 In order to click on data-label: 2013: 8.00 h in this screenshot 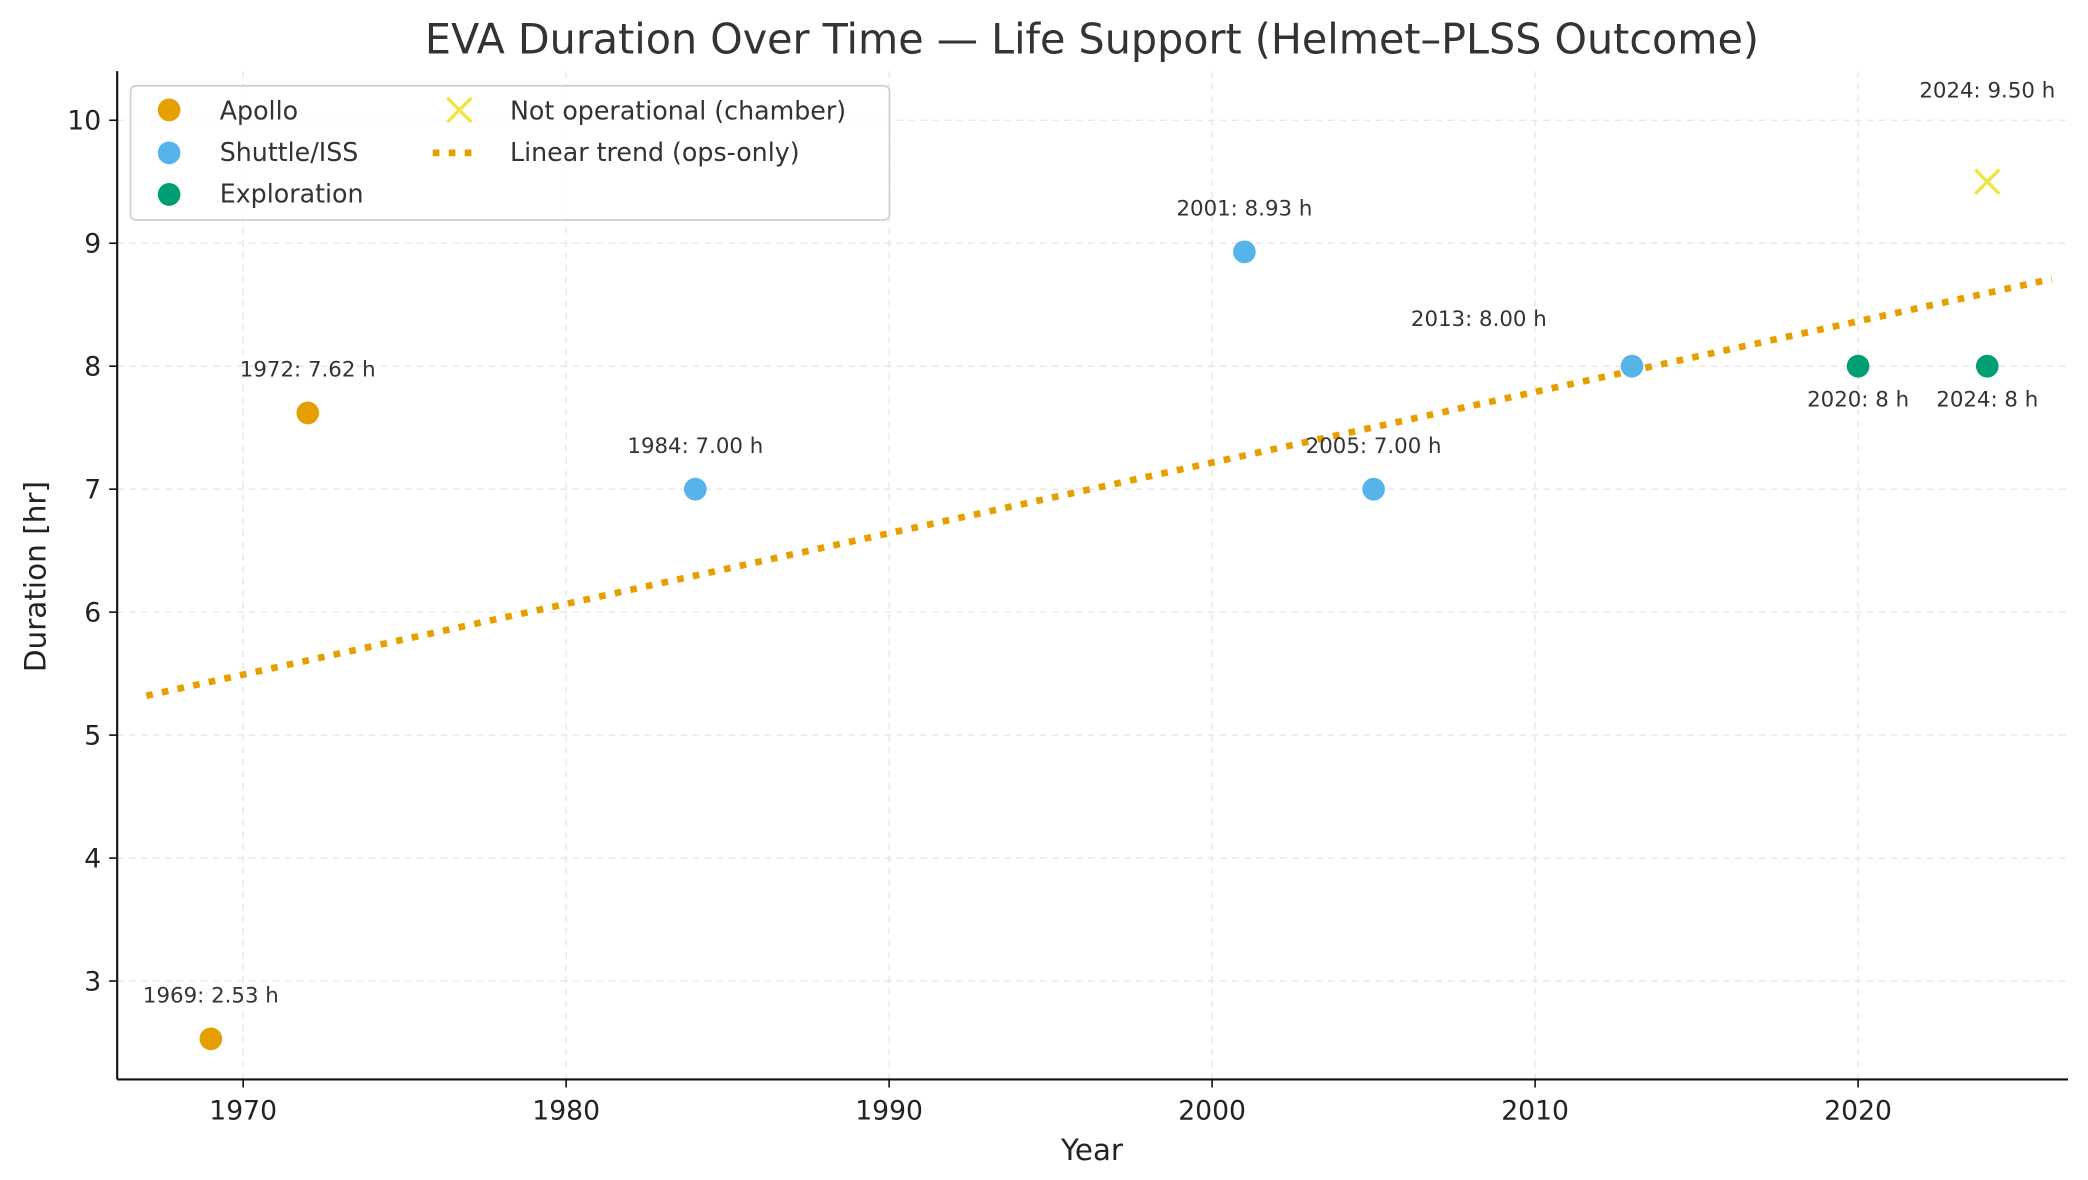, I will do `click(1479, 319)`.